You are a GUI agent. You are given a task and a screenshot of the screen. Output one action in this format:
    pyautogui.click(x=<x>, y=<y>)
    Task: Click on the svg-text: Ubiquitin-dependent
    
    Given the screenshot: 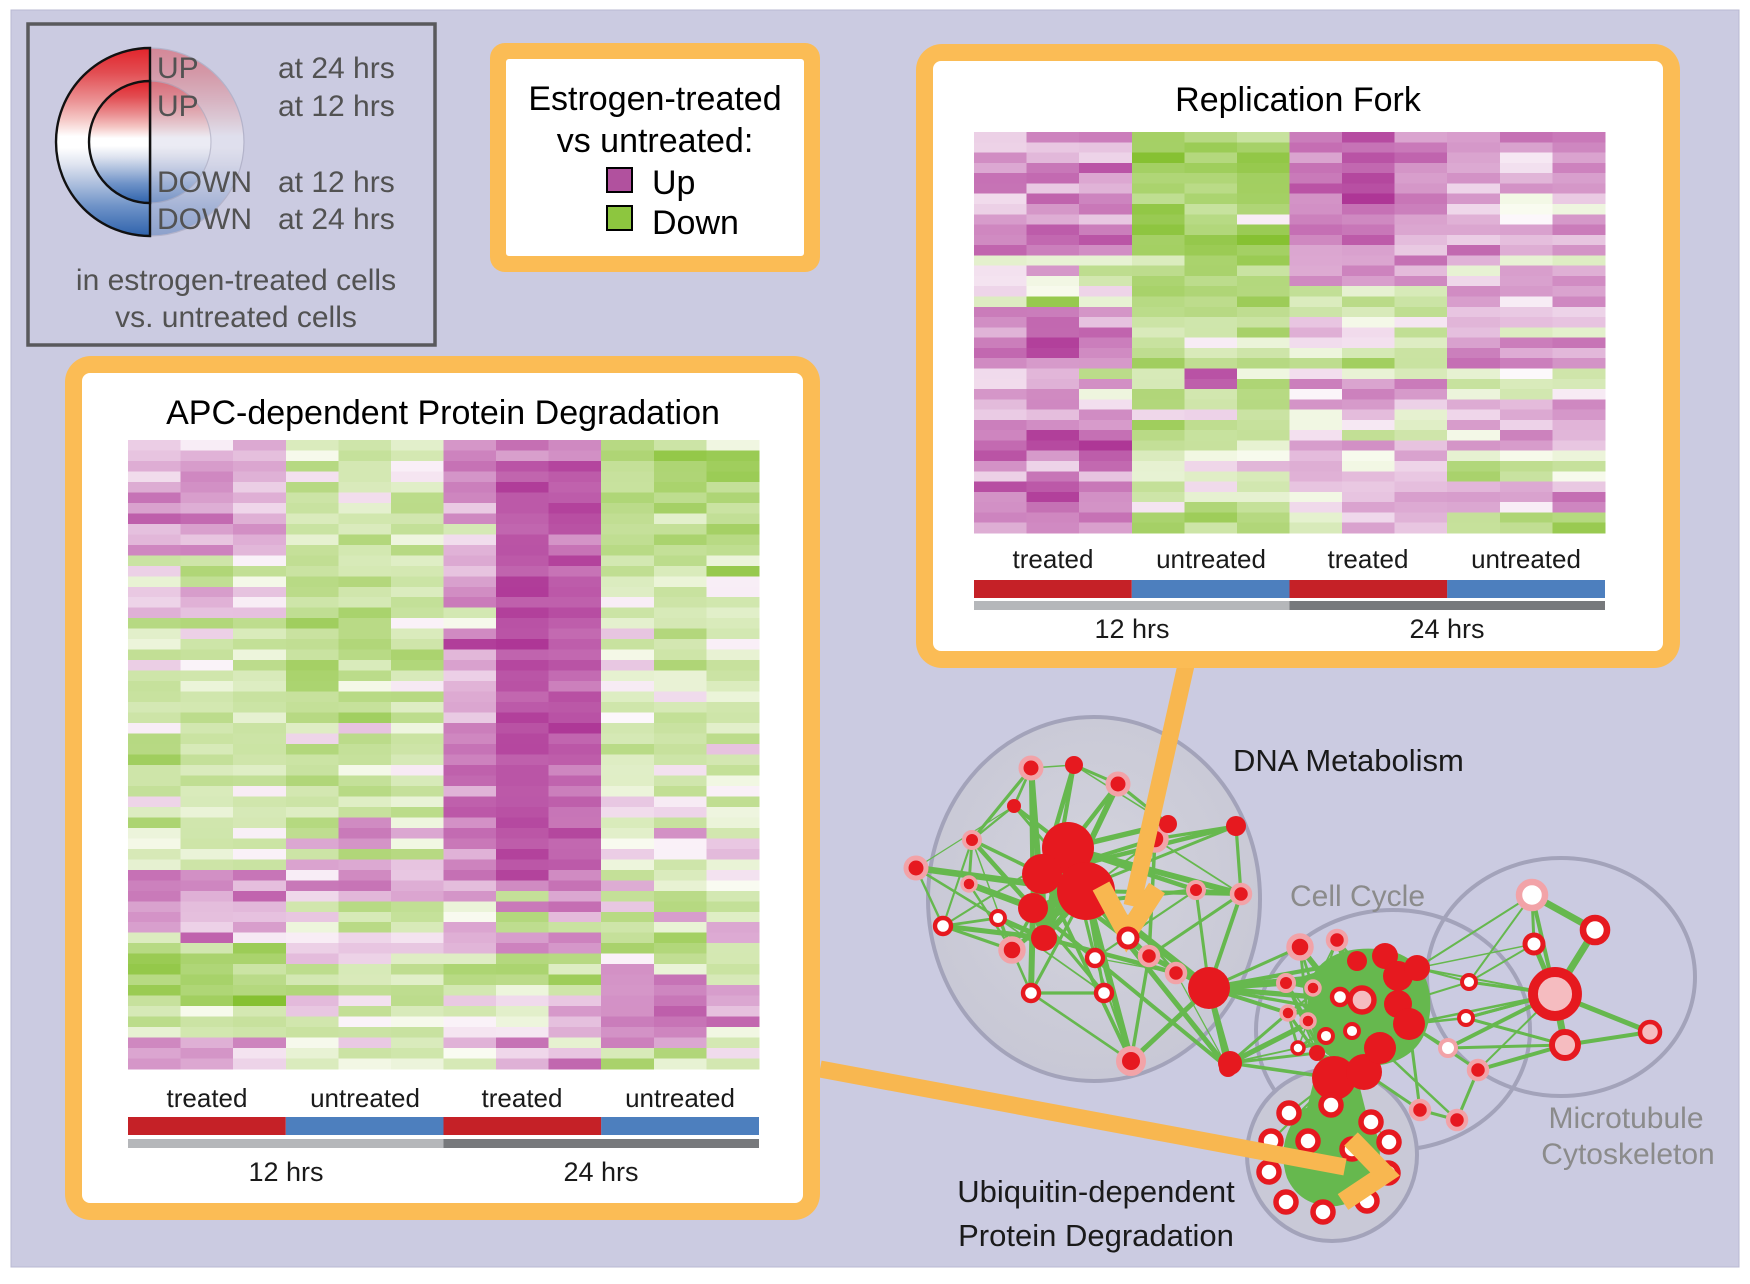 What is the action you would take?
    pyautogui.click(x=1096, y=1191)
    